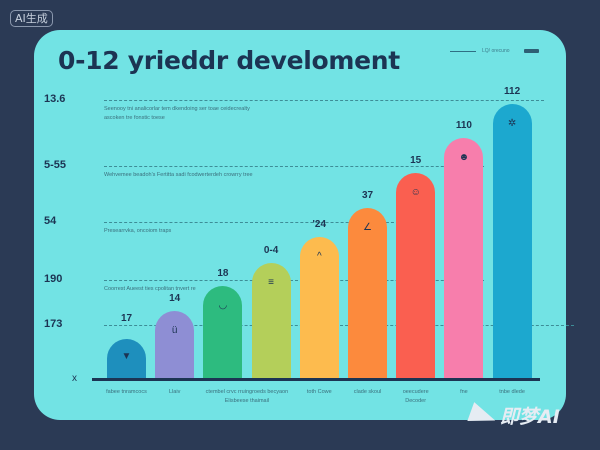 This screenshot has height=450, width=600. What do you see at coordinates (512, 240) in the screenshot?
I see `bar: ✲` at bounding box center [512, 240].